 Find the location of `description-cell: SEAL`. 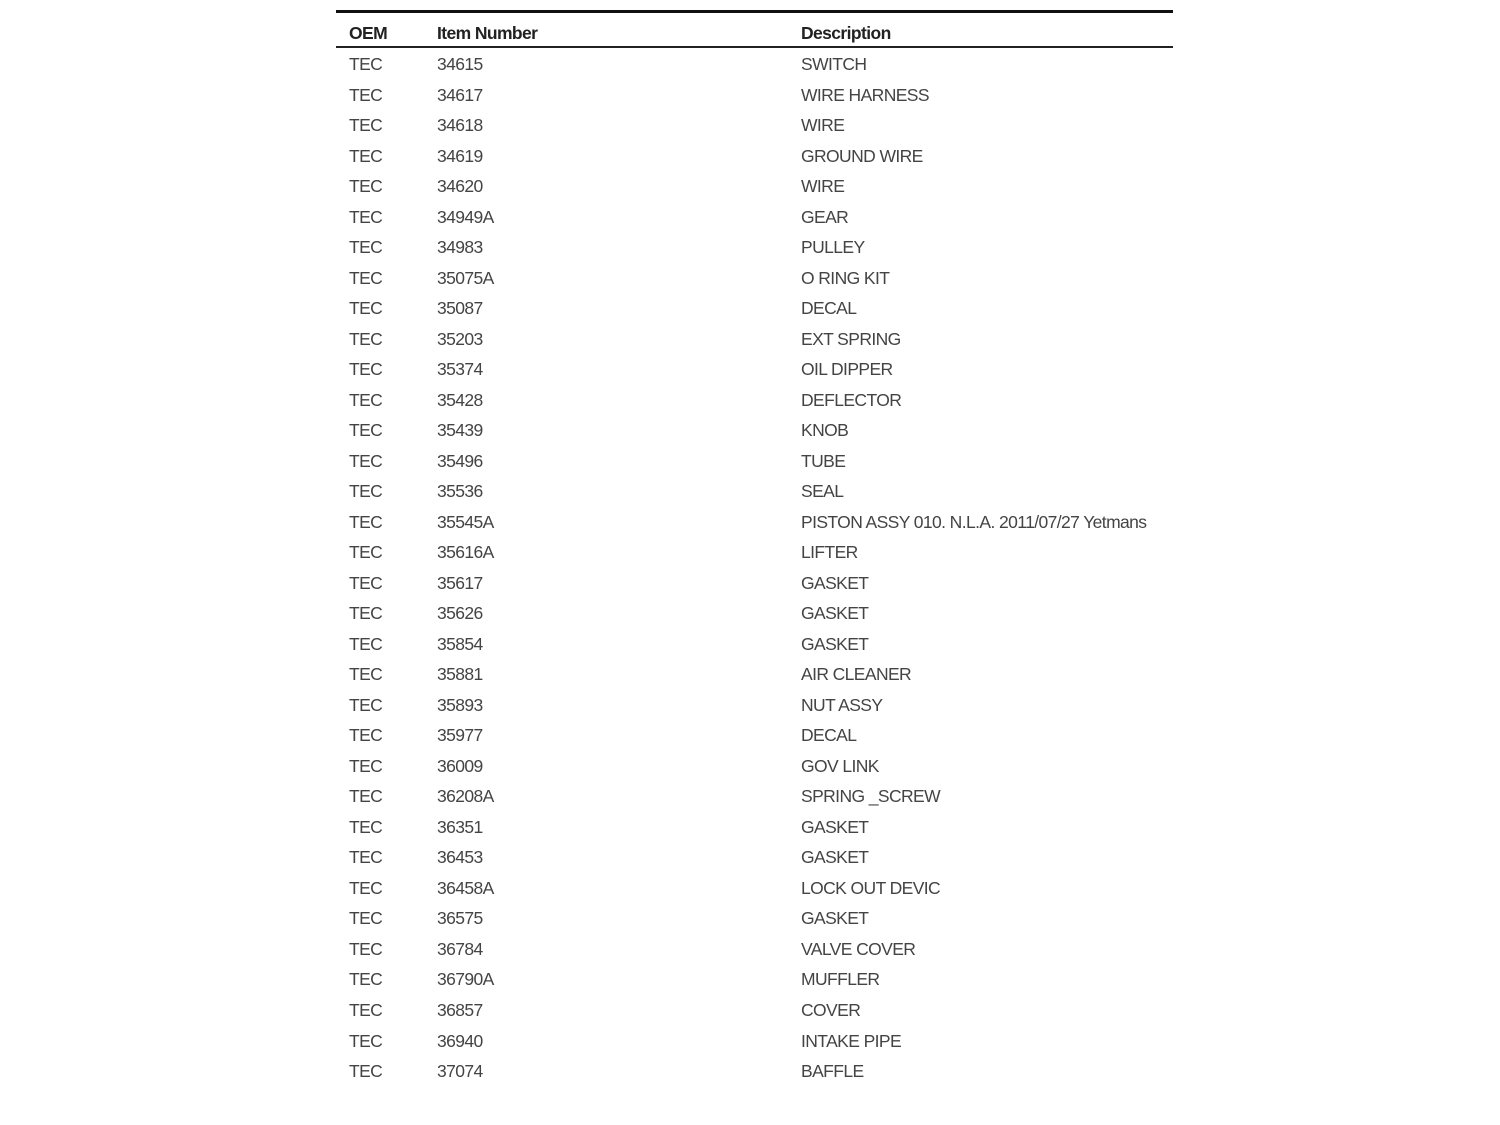

description-cell: SEAL is located at coordinates (822, 491).